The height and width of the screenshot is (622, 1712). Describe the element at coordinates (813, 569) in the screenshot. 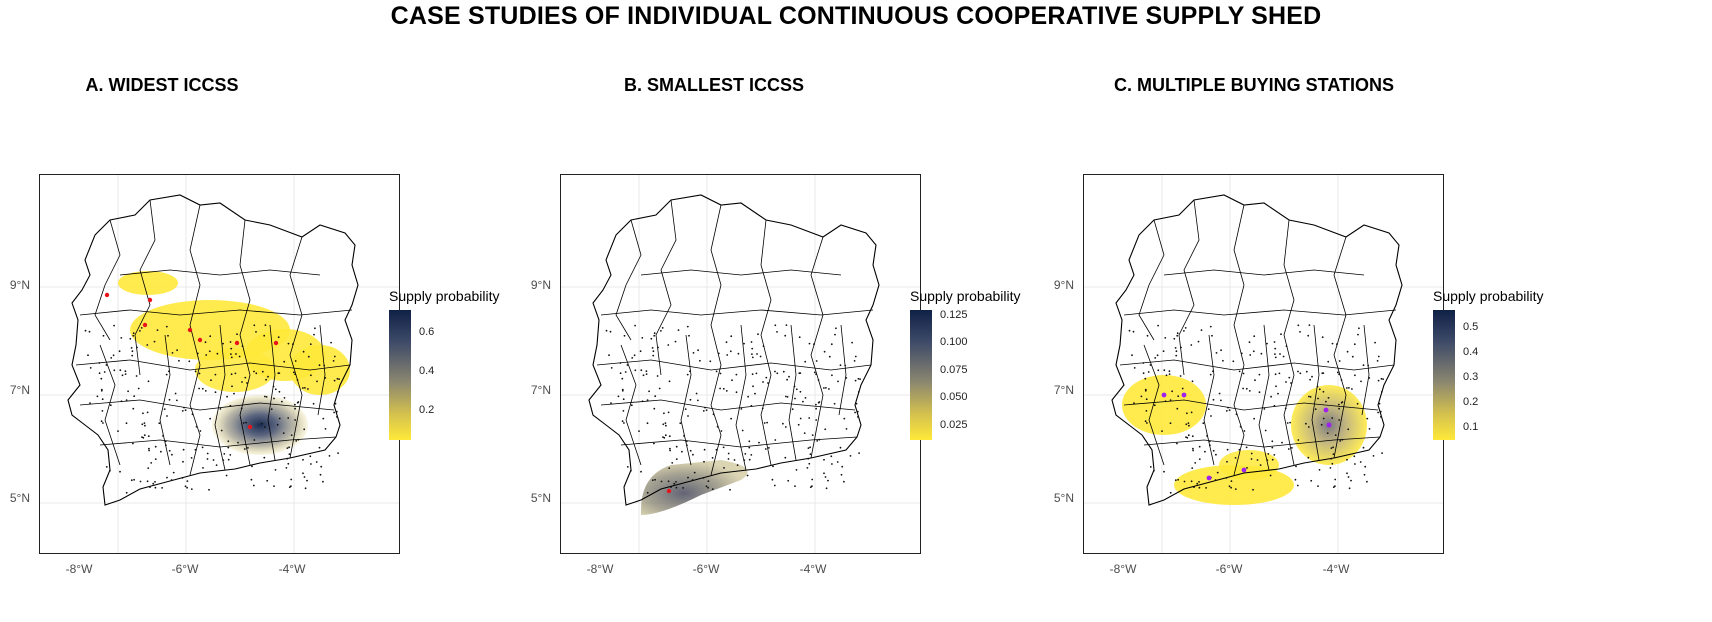

I see `x-tick-4w: -4°W` at that location.